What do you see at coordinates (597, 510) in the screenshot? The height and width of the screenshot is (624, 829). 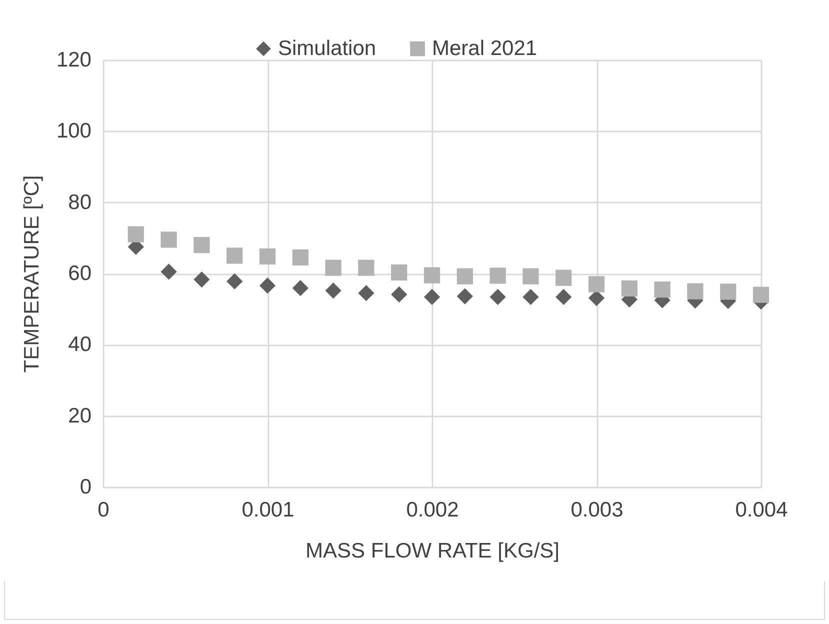 I see `x-tick-label: 0.003` at bounding box center [597, 510].